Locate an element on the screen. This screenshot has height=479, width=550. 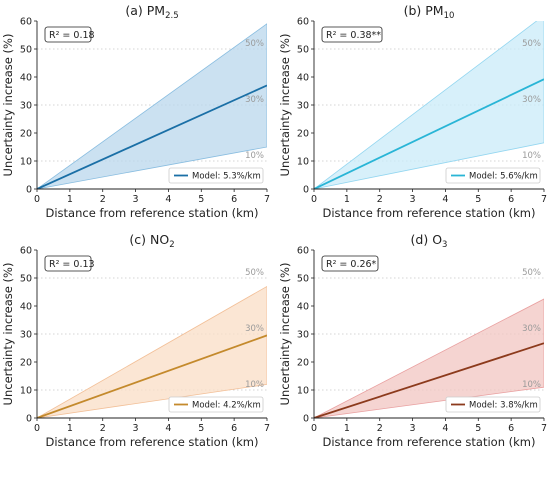
legend-label: Model: 5.6%/km is located at coordinates (503, 177).